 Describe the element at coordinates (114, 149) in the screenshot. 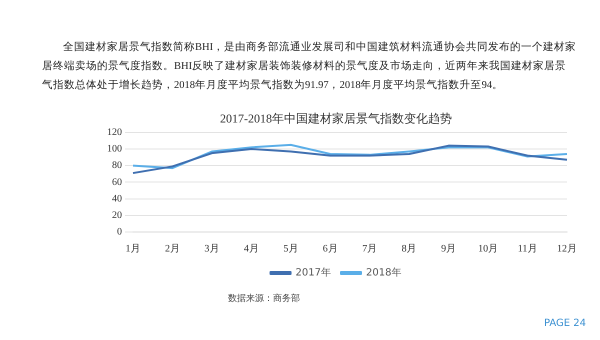

I see `y-tick-label: 100` at that location.